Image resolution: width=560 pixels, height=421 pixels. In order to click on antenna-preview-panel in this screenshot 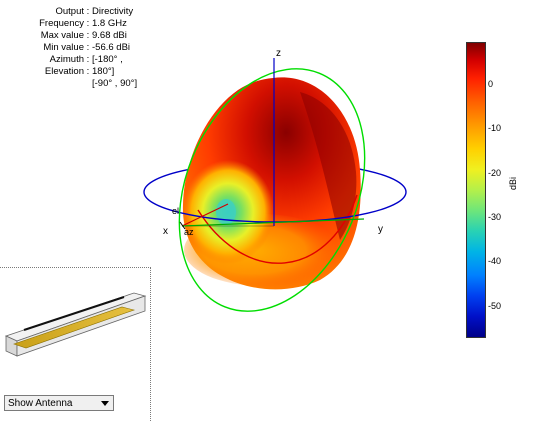, I will do `click(75, 344)`.